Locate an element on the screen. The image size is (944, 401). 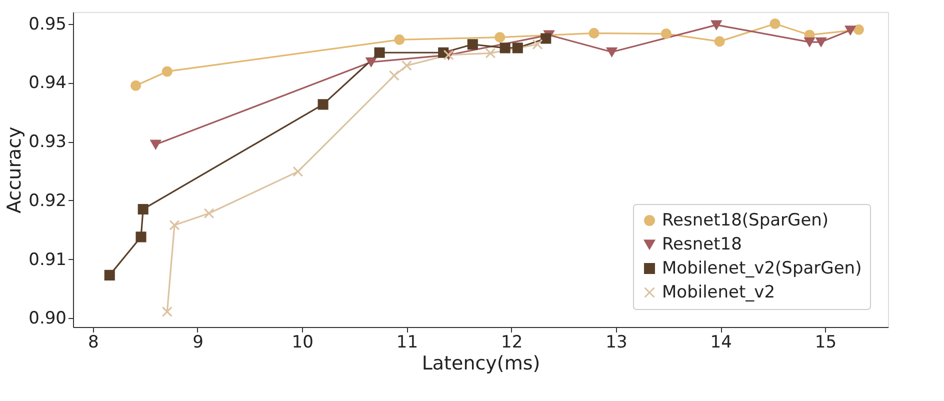
x-tick-label: 8 is located at coordinates (93, 342).